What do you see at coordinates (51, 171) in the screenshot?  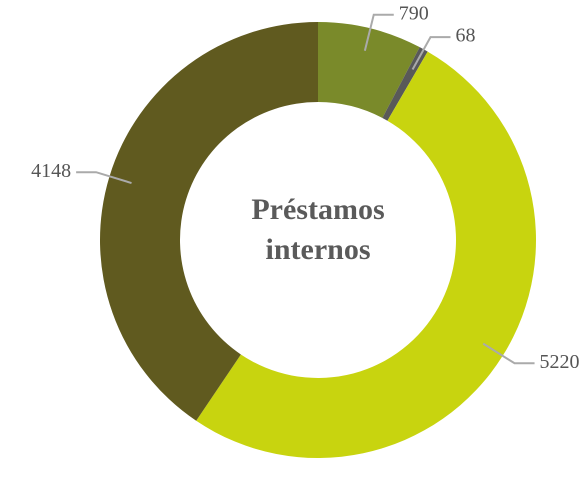 I see `data-label: 4148` at bounding box center [51, 171].